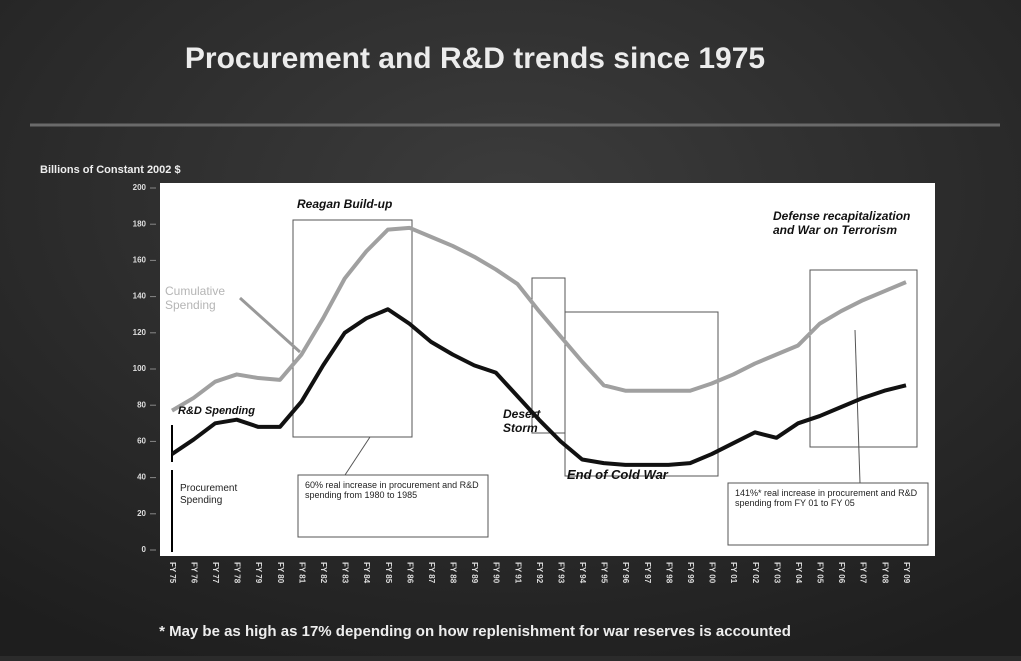 This screenshot has width=1021, height=661. I want to click on x-tick-label: FY 93, so click(560, 573).